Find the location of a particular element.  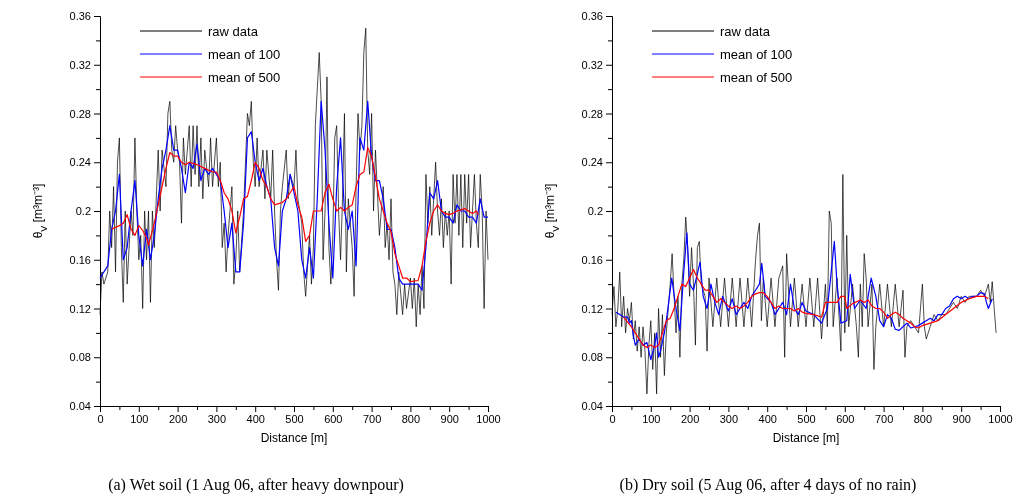

text: (a) Wet soil (1 Aug 06, after heavy downpour) is located at coordinates (256, 485).